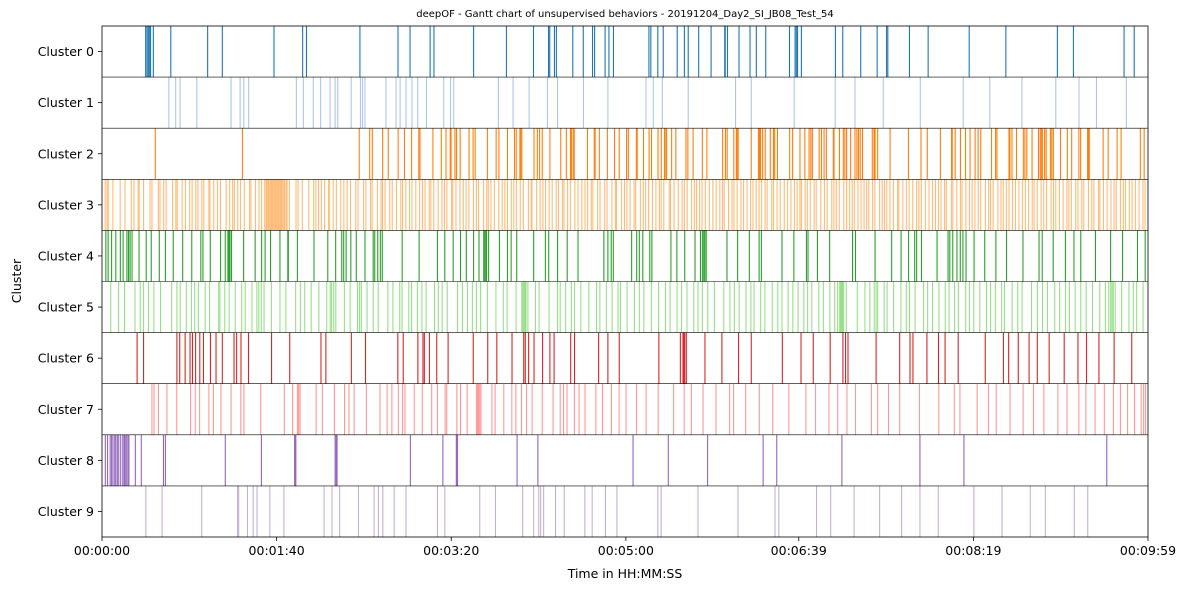  Describe the element at coordinates (66, 102) in the screenshot. I see `y-tick-label-1: Cluster 1` at that location.